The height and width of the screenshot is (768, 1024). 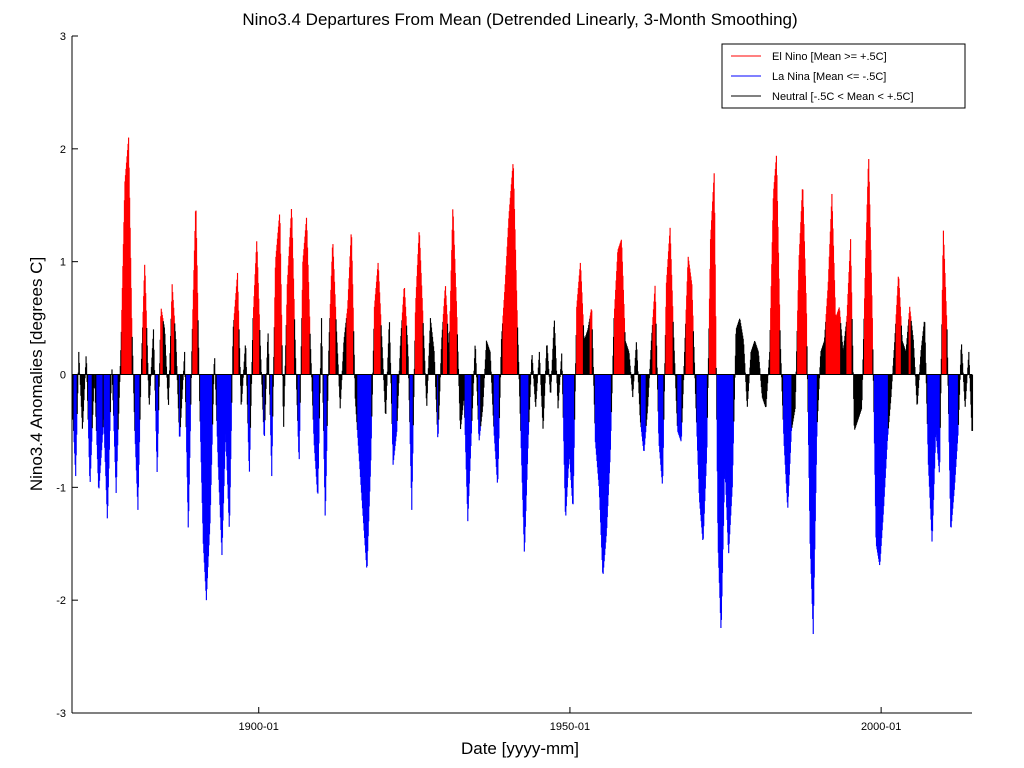 What do you see at coordinates (829, 77) in the screenshot?
I see `legend-label-la-nina: La Nina [Mean <= -.5C]` at bounding box center [829, 77].